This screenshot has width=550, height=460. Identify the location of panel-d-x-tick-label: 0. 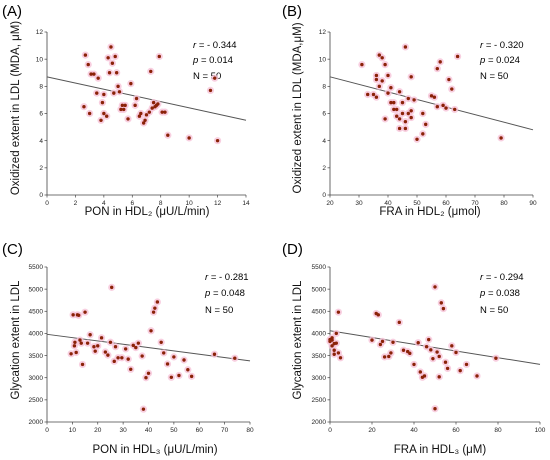
(330, 430).